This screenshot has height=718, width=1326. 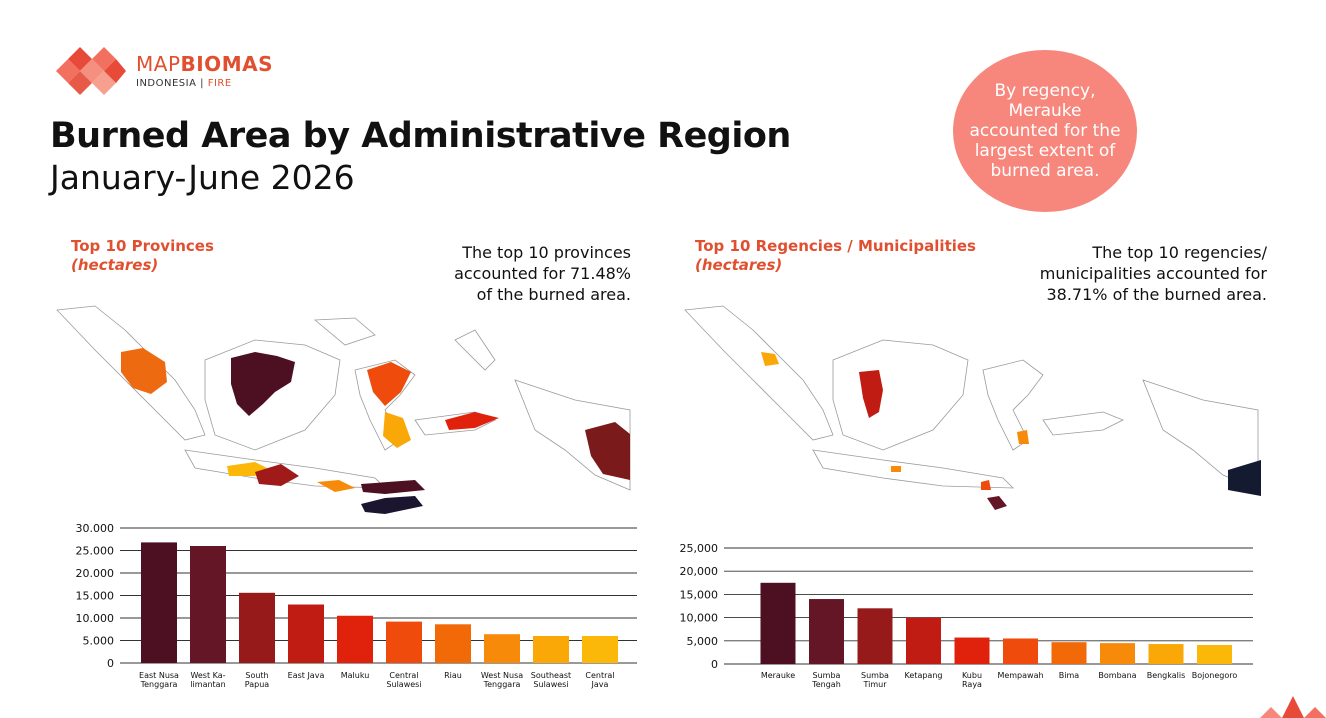 I want to click on x-tick-label: Timur, so click(x=874, y=684).